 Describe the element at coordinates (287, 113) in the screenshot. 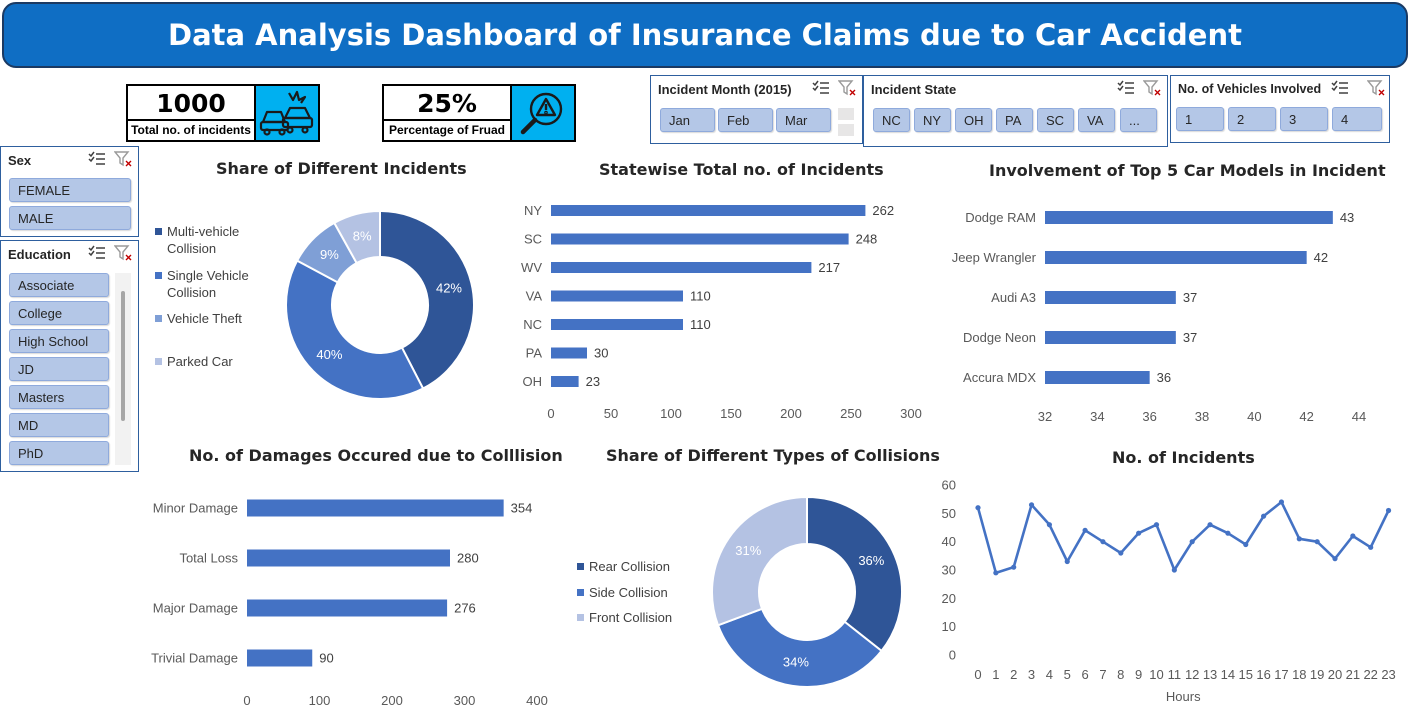

I see `car-crash-icon` at that location.